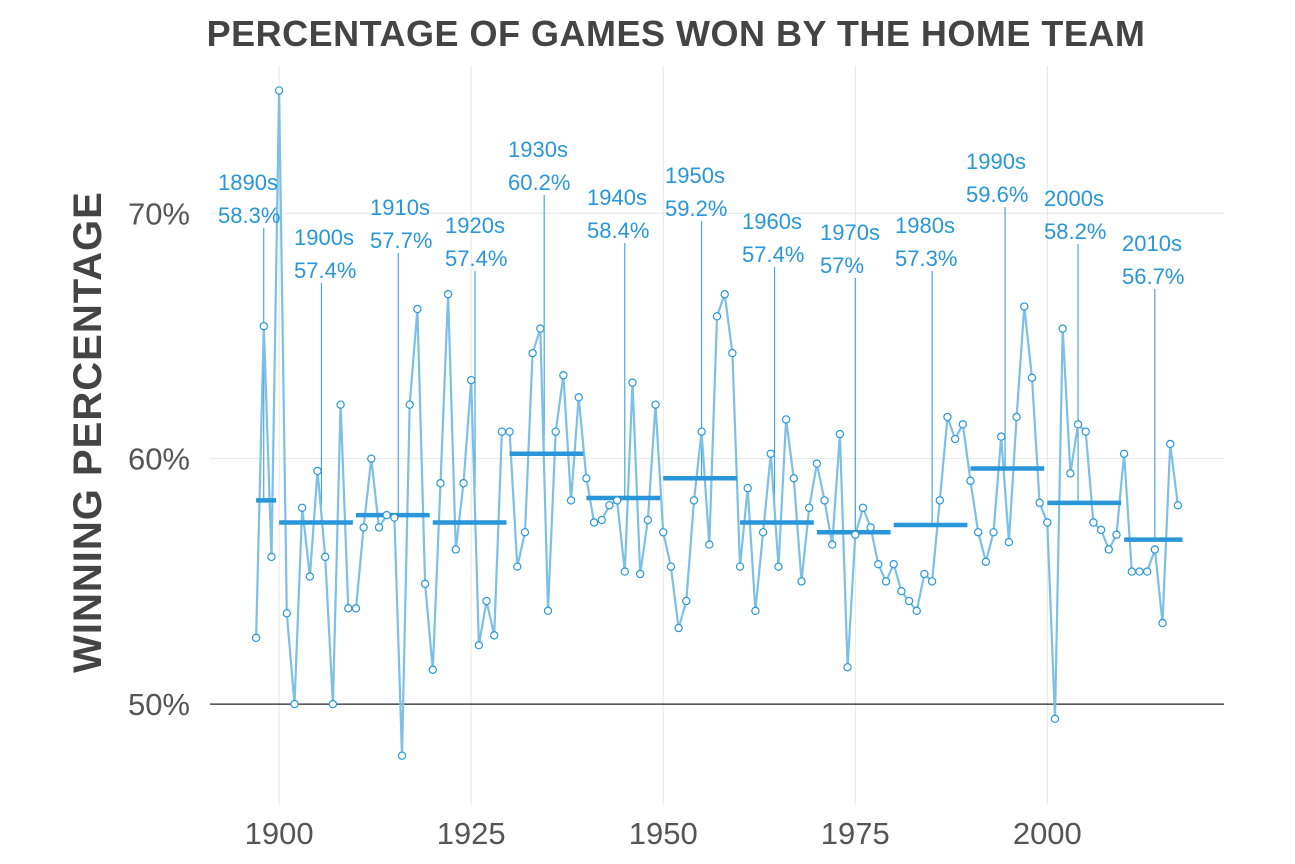 This screenshot has width=1295, height=864. I want to click on decade-average-label: 59.6%, so click(997, 194).